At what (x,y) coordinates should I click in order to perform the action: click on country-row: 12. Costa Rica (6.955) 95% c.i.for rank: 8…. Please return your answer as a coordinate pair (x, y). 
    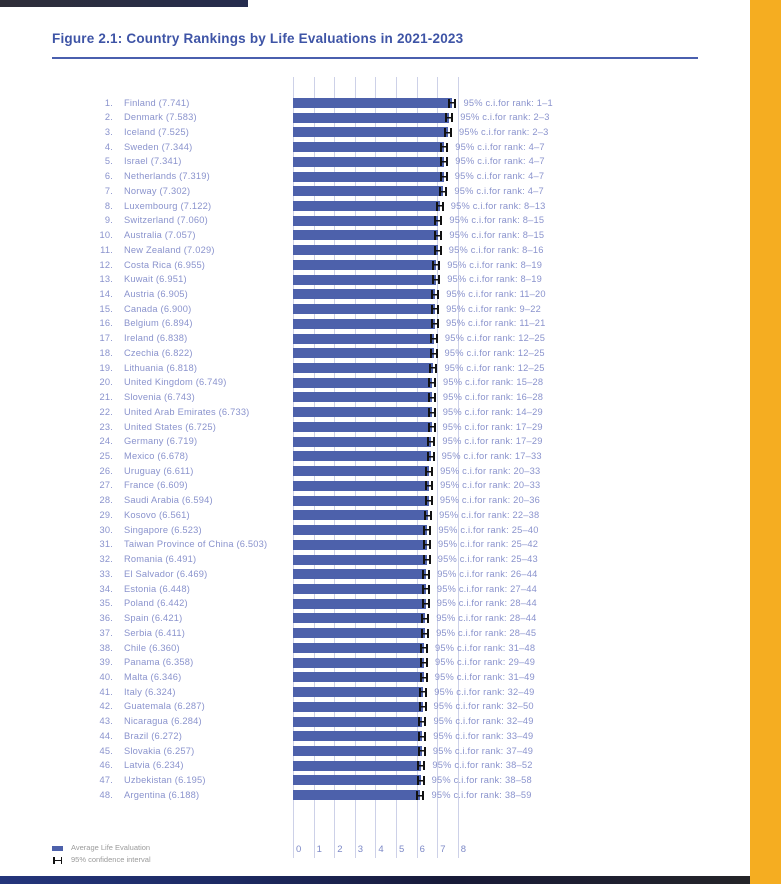
    Looking at the image, I should click on (375, 265).